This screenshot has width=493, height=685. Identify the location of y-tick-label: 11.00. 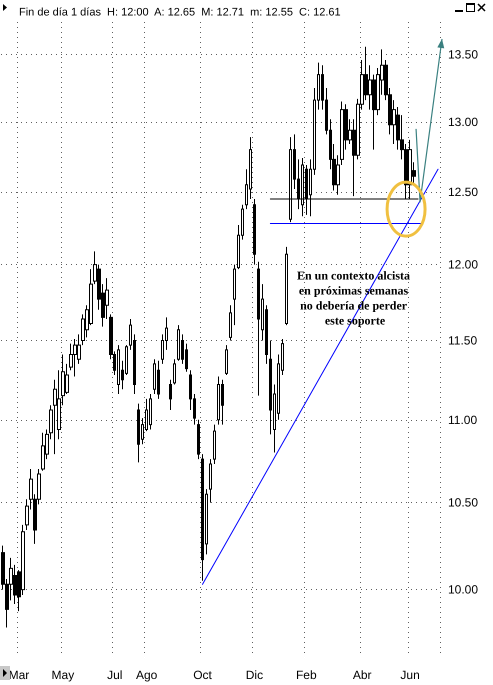
(463, 419).